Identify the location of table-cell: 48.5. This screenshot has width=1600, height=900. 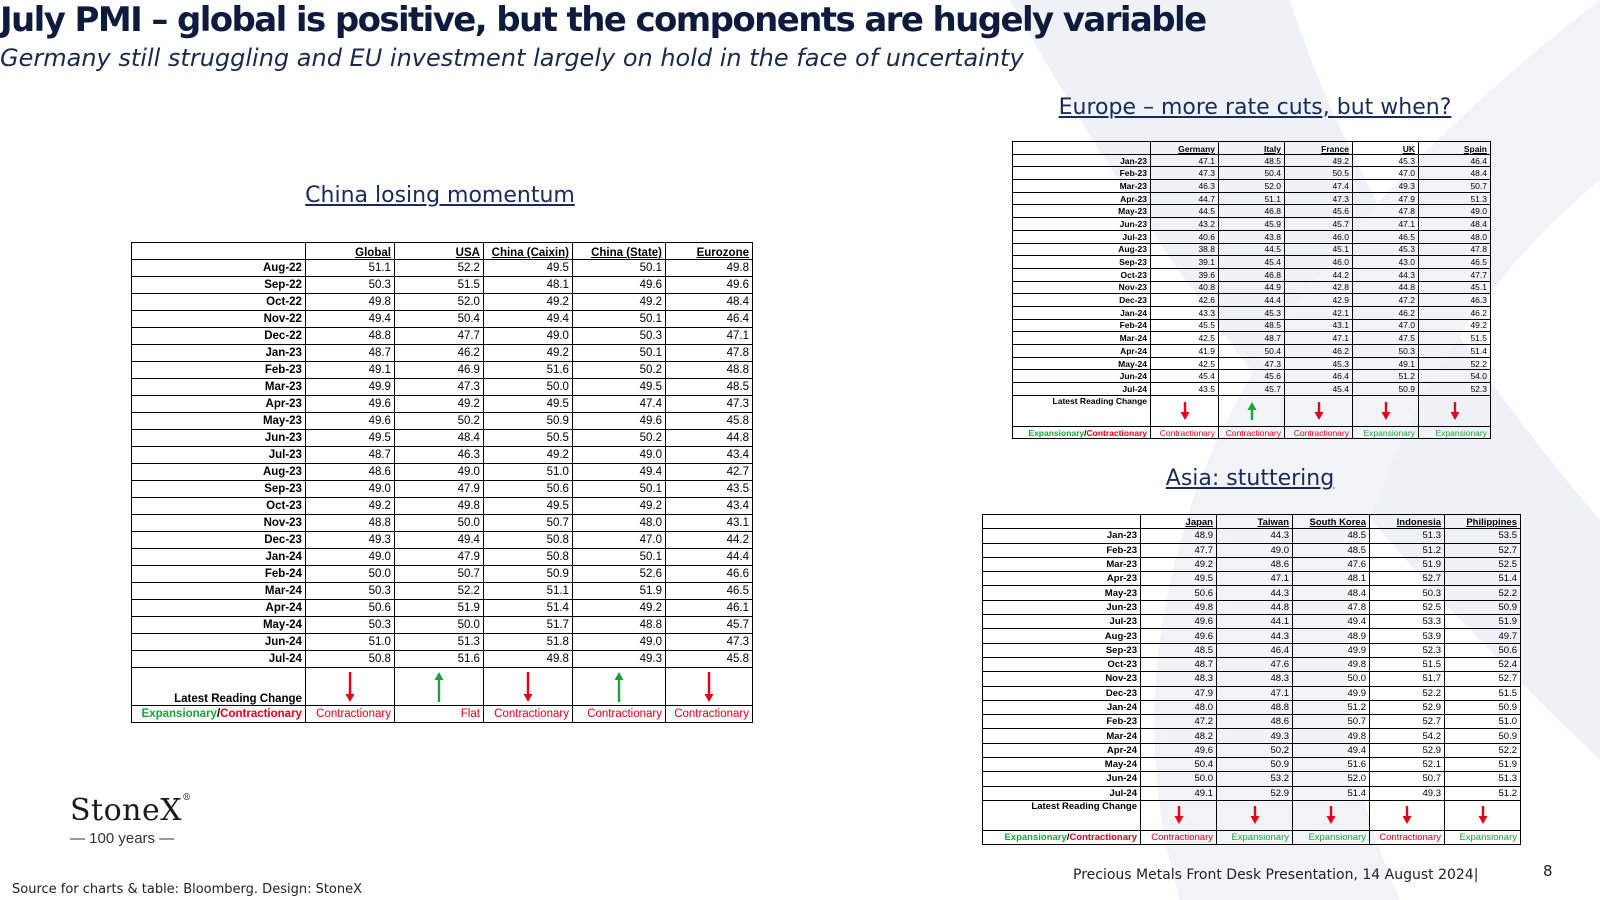
(1331, 550).